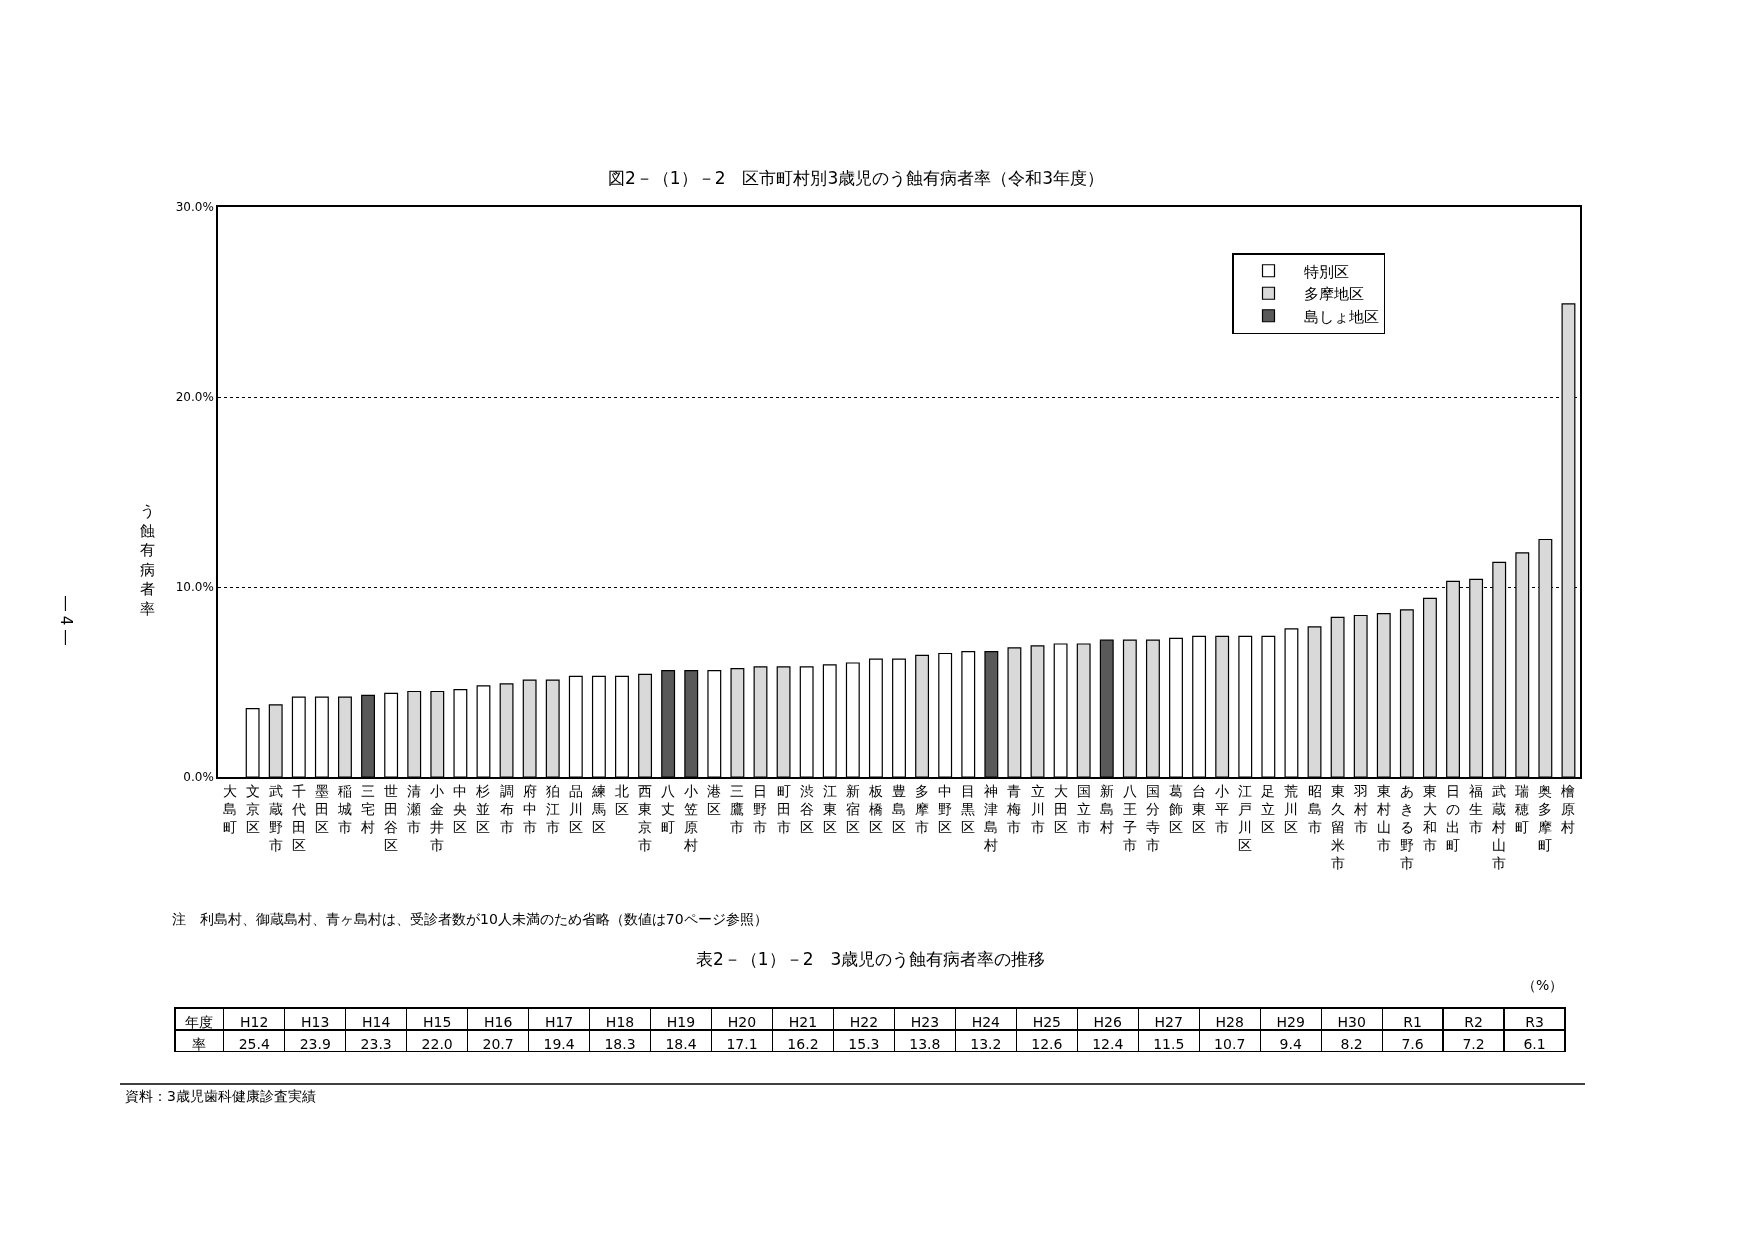  I want to click on text: 8.2, so click(1351, 1043).